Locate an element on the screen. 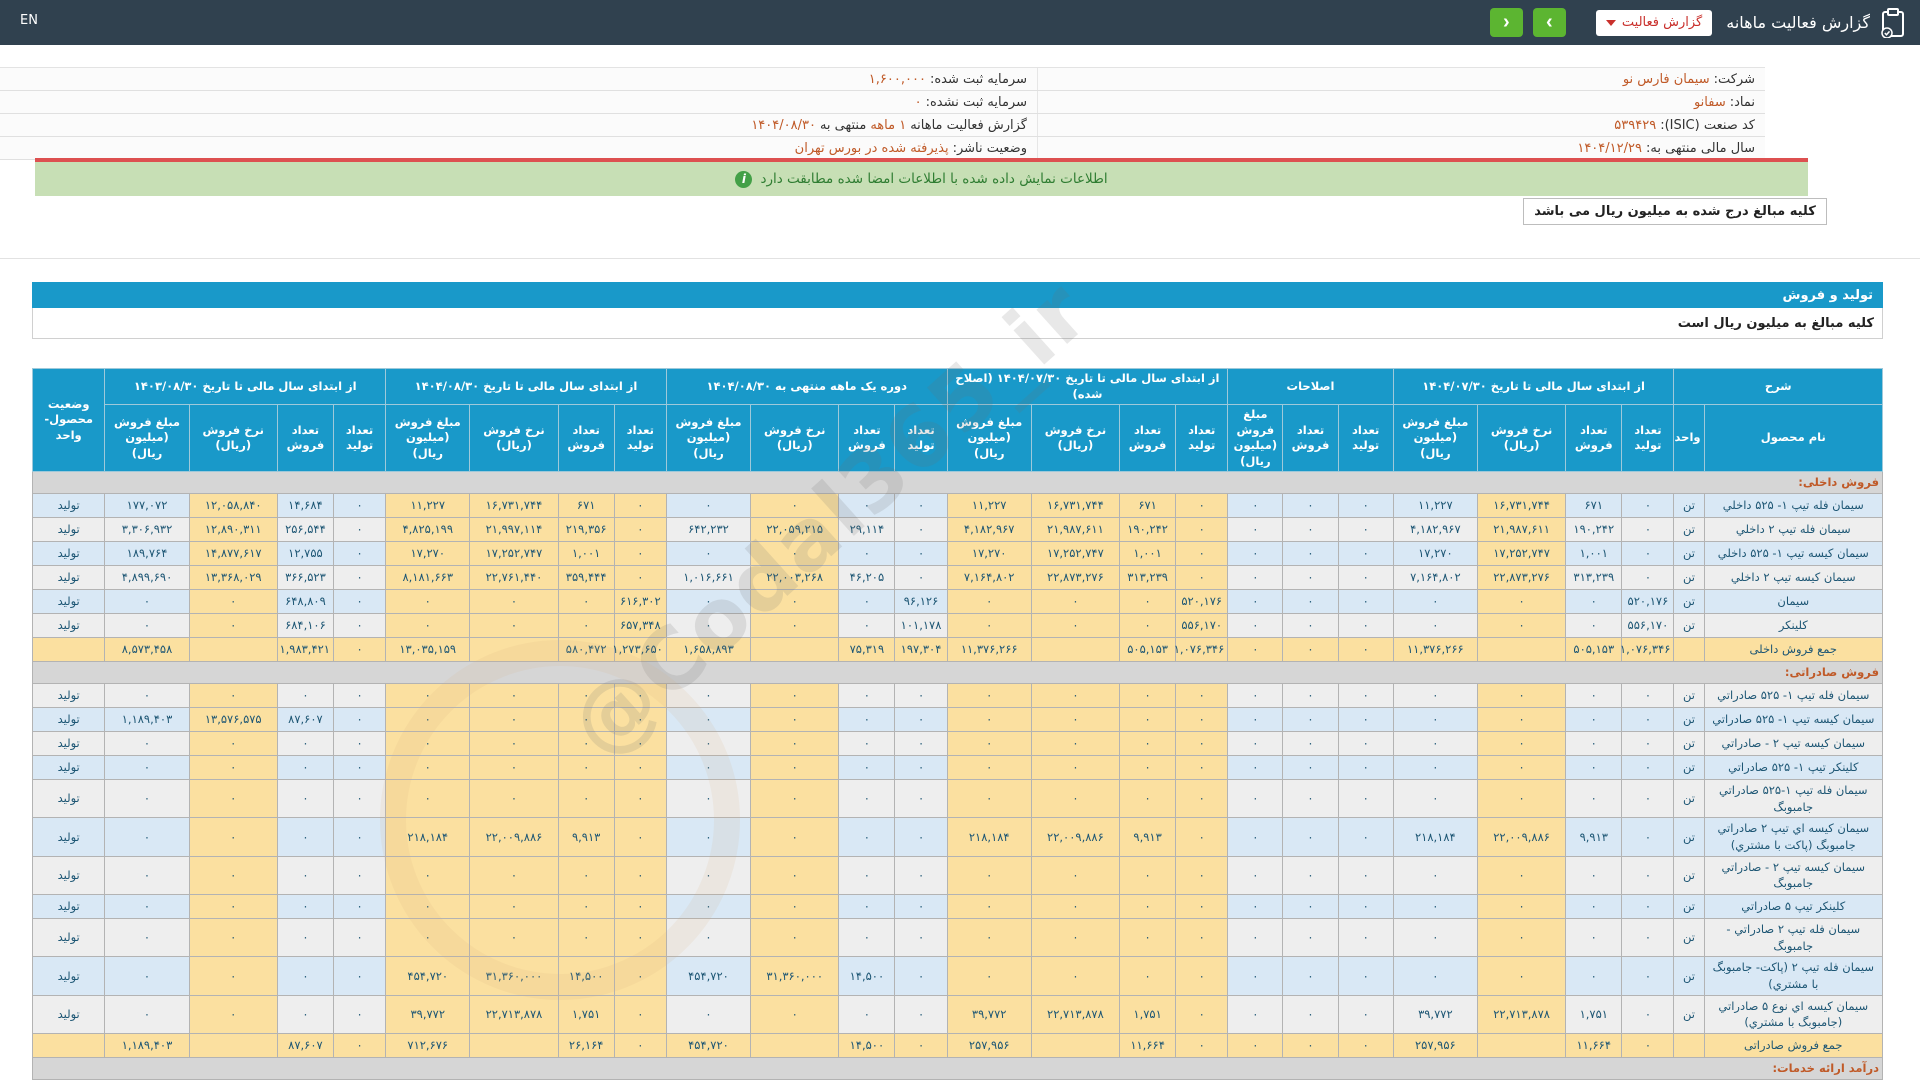  value-cell: ۶۸۴,۱۰۶ is located at coordinates (305, 626).